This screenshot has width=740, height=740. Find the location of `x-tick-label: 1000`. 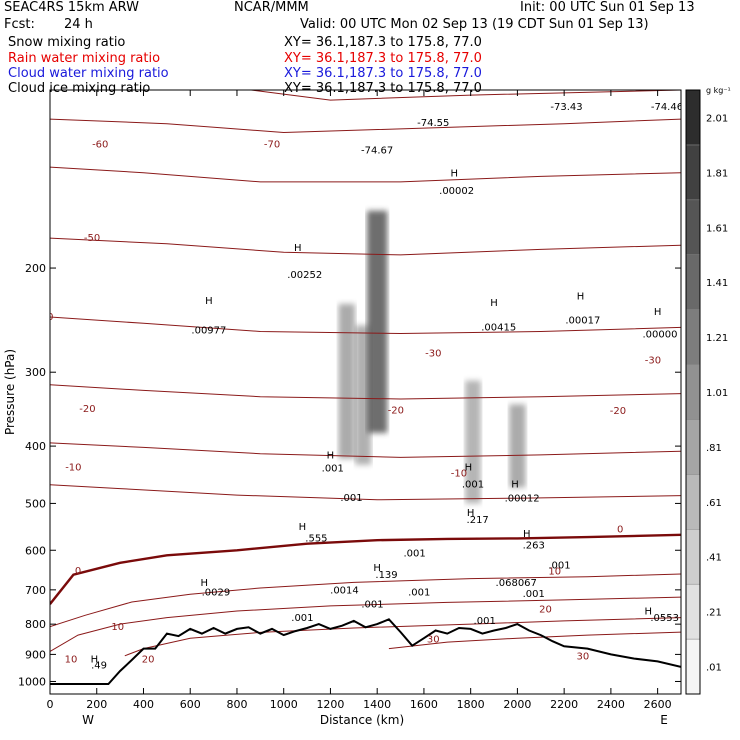

x-tick-label: 1000 is located at coordinates (284, 704).